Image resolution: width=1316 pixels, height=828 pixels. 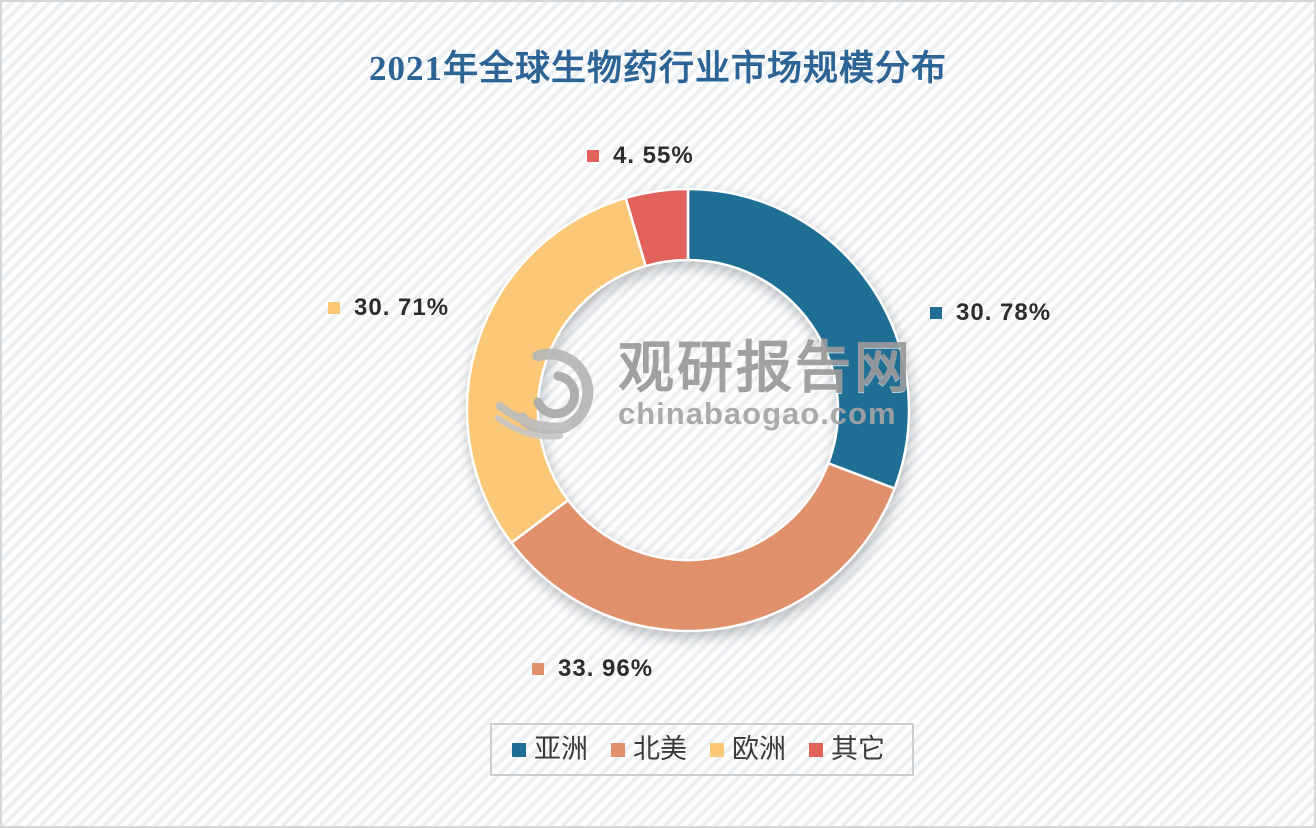 I want to click on data-label-other: 4. 55%, so click(x=640, y=156).